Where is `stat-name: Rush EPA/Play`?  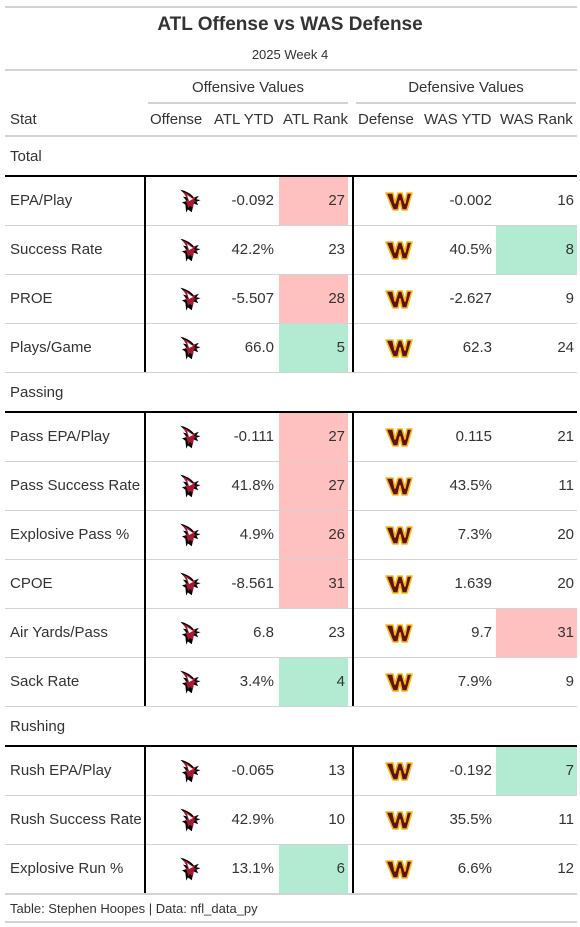 stat-name: Rush EPA/Play is located at coordinates (61, 770).